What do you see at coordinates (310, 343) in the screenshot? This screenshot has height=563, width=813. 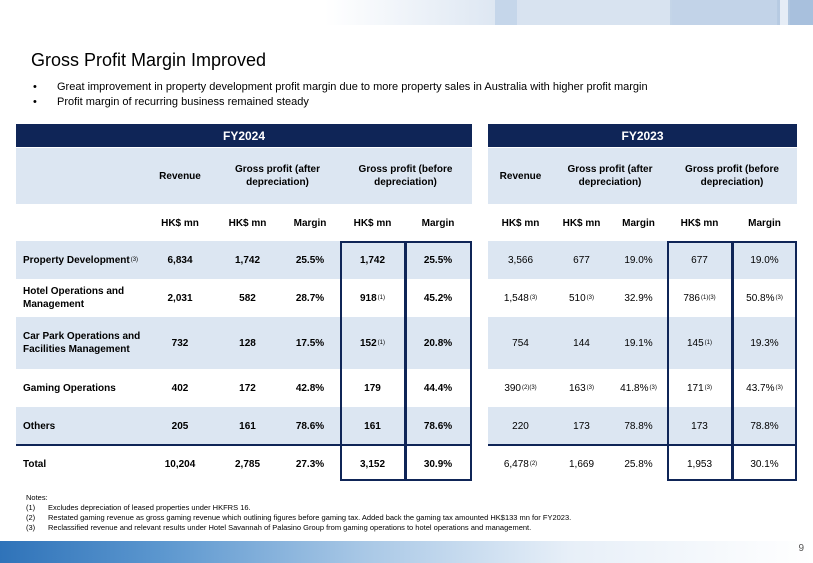 I see `fy2024-value: 17.5%` at bounding box center [310, 343].